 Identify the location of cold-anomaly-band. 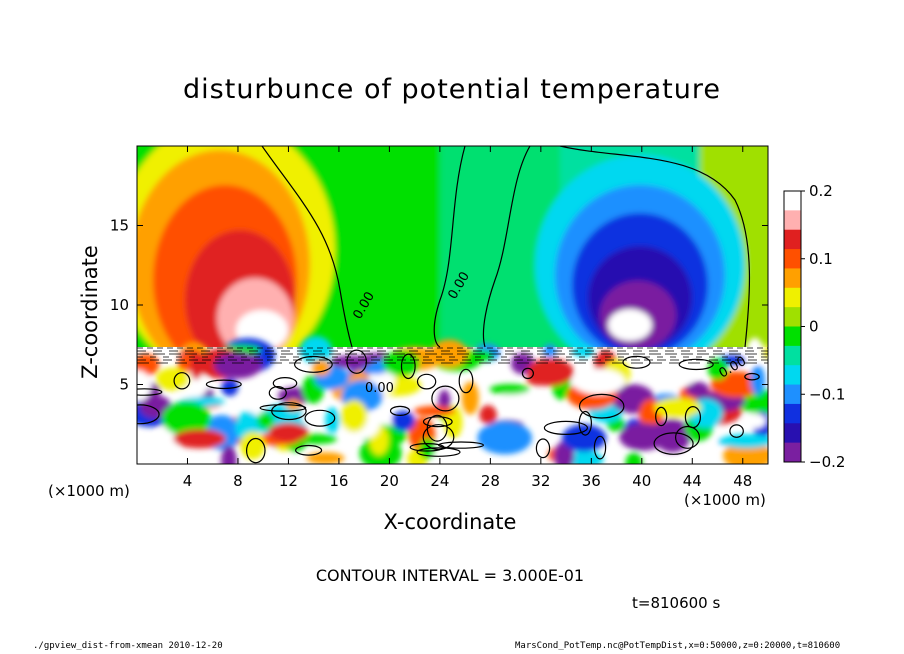
(630, 325).